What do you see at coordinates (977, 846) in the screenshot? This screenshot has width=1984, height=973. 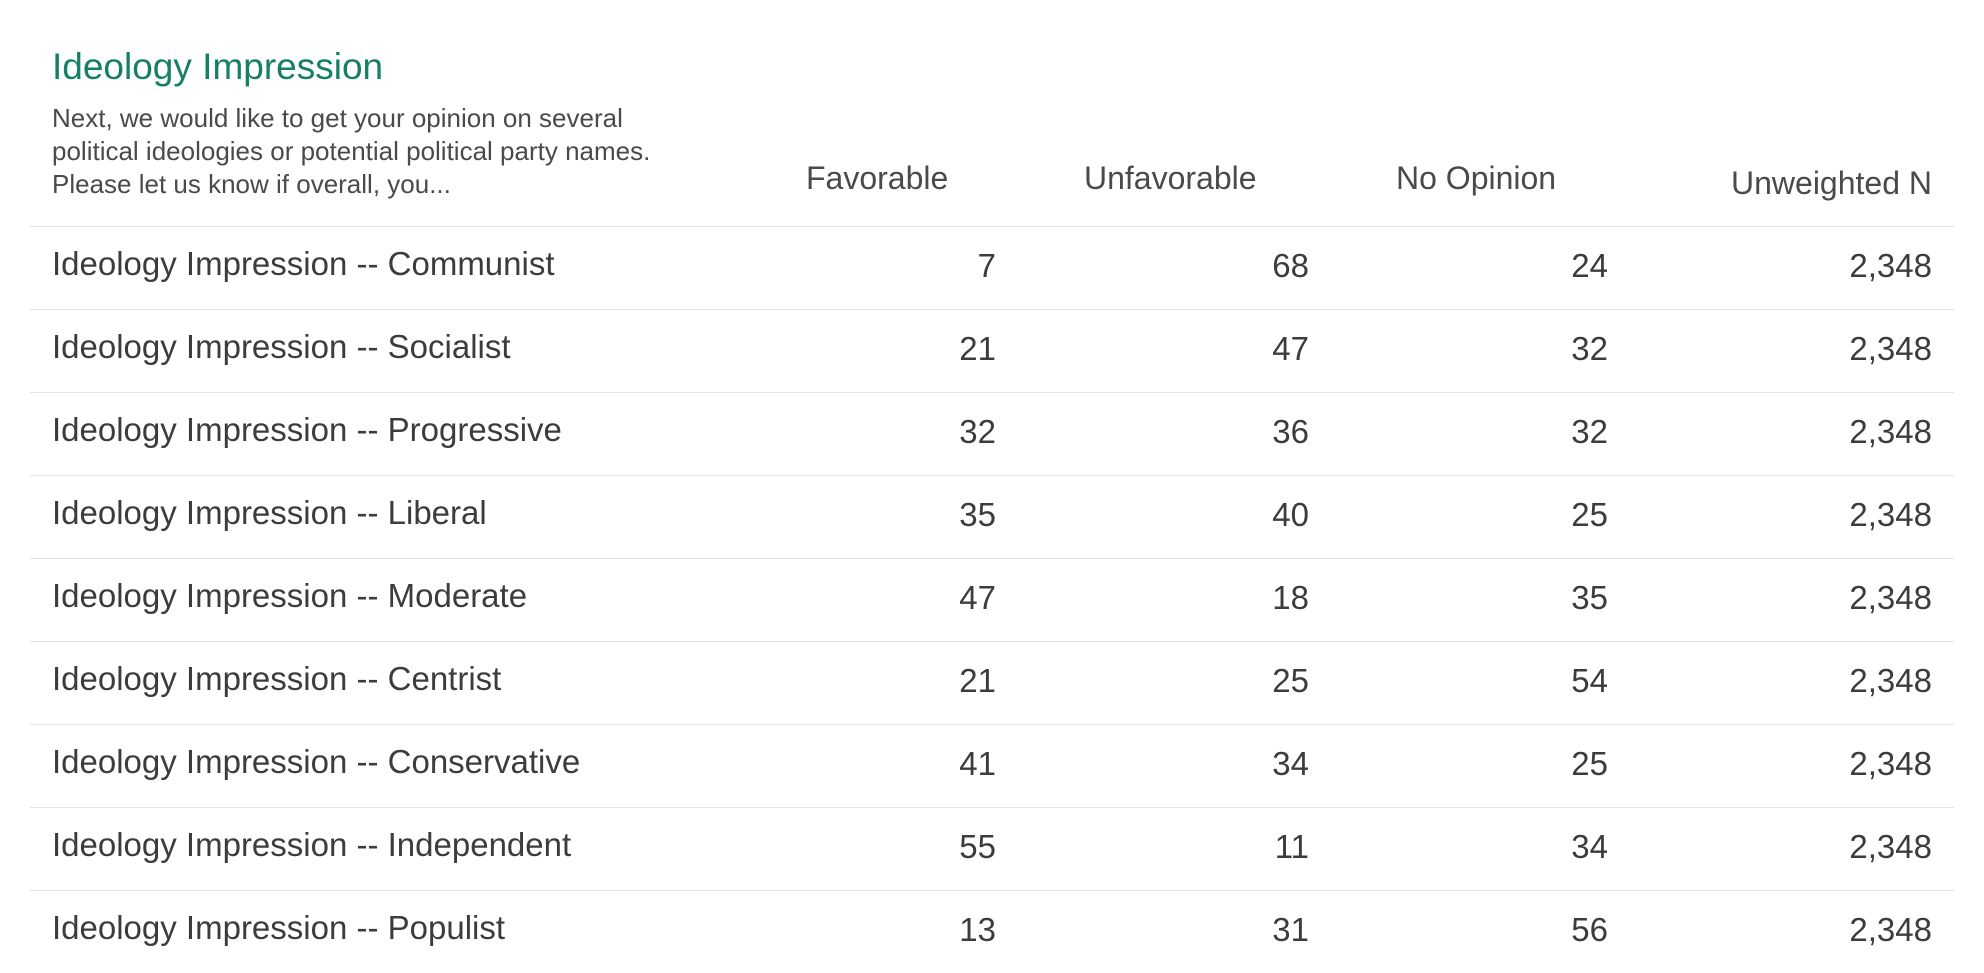 I see `favorable-value: 55` at bounding box center [977, 846].